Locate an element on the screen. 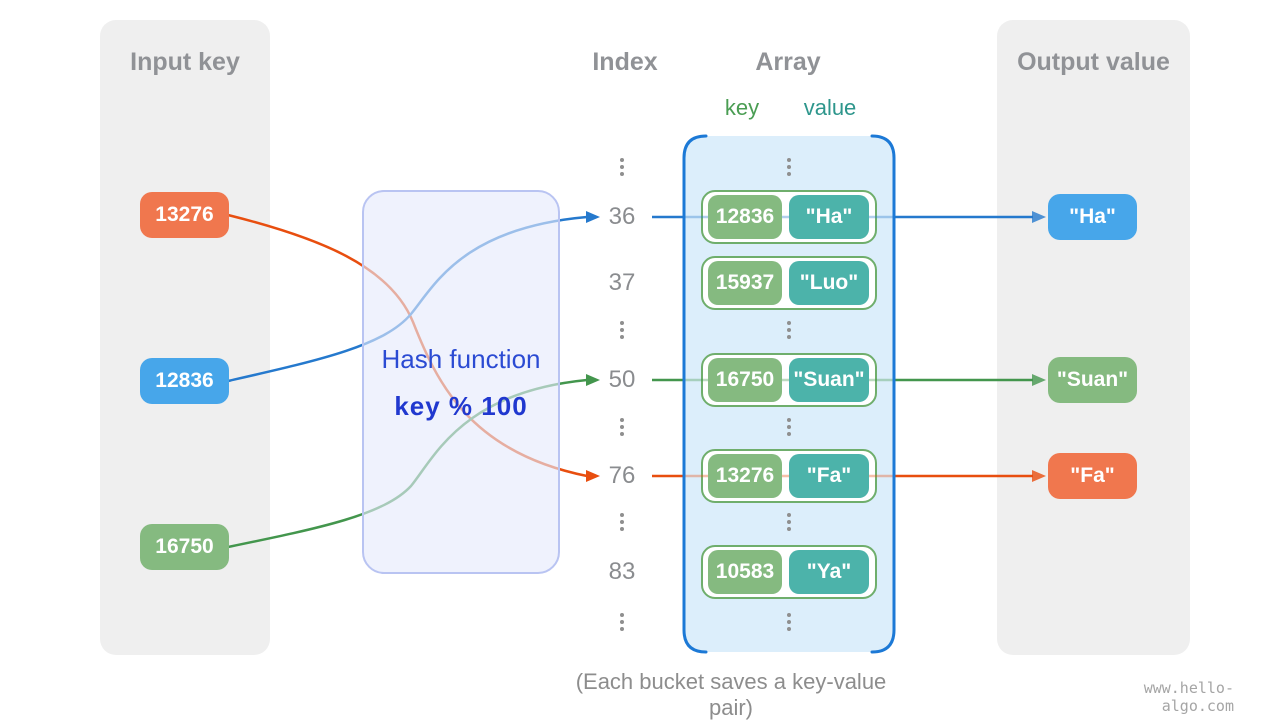 The image size is (1280, 720). index-value-76: 76 is located at coordinates (622, 475).